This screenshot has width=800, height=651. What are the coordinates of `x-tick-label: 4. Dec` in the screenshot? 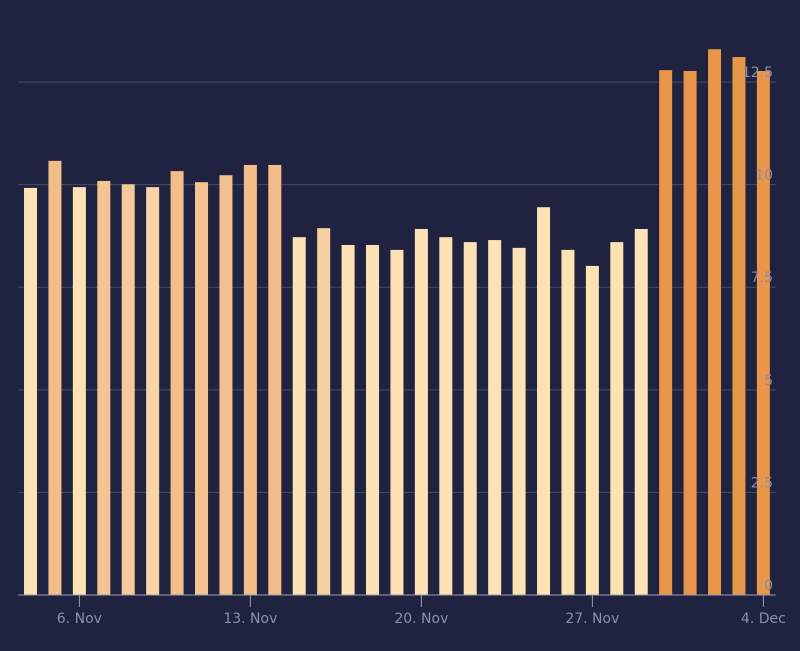 It's located at (763, 619).